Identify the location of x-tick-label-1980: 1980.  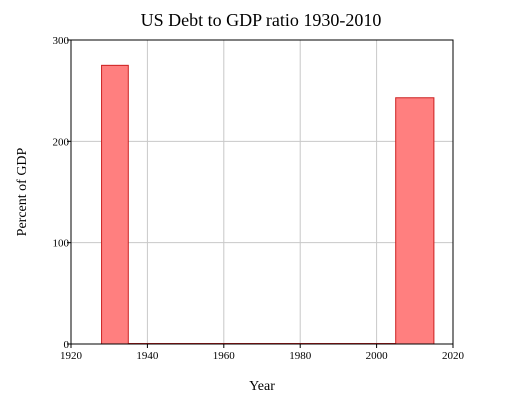
(300, 356).